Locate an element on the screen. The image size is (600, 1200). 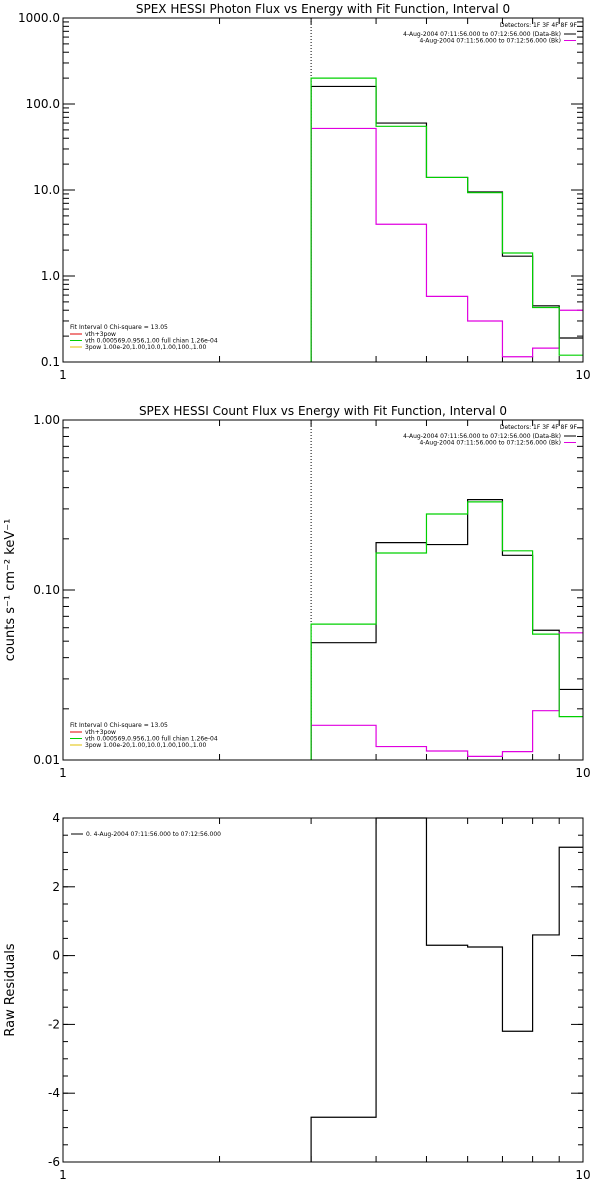
y-axis-label: Raw Residuals is located at coordinates (10, 989).